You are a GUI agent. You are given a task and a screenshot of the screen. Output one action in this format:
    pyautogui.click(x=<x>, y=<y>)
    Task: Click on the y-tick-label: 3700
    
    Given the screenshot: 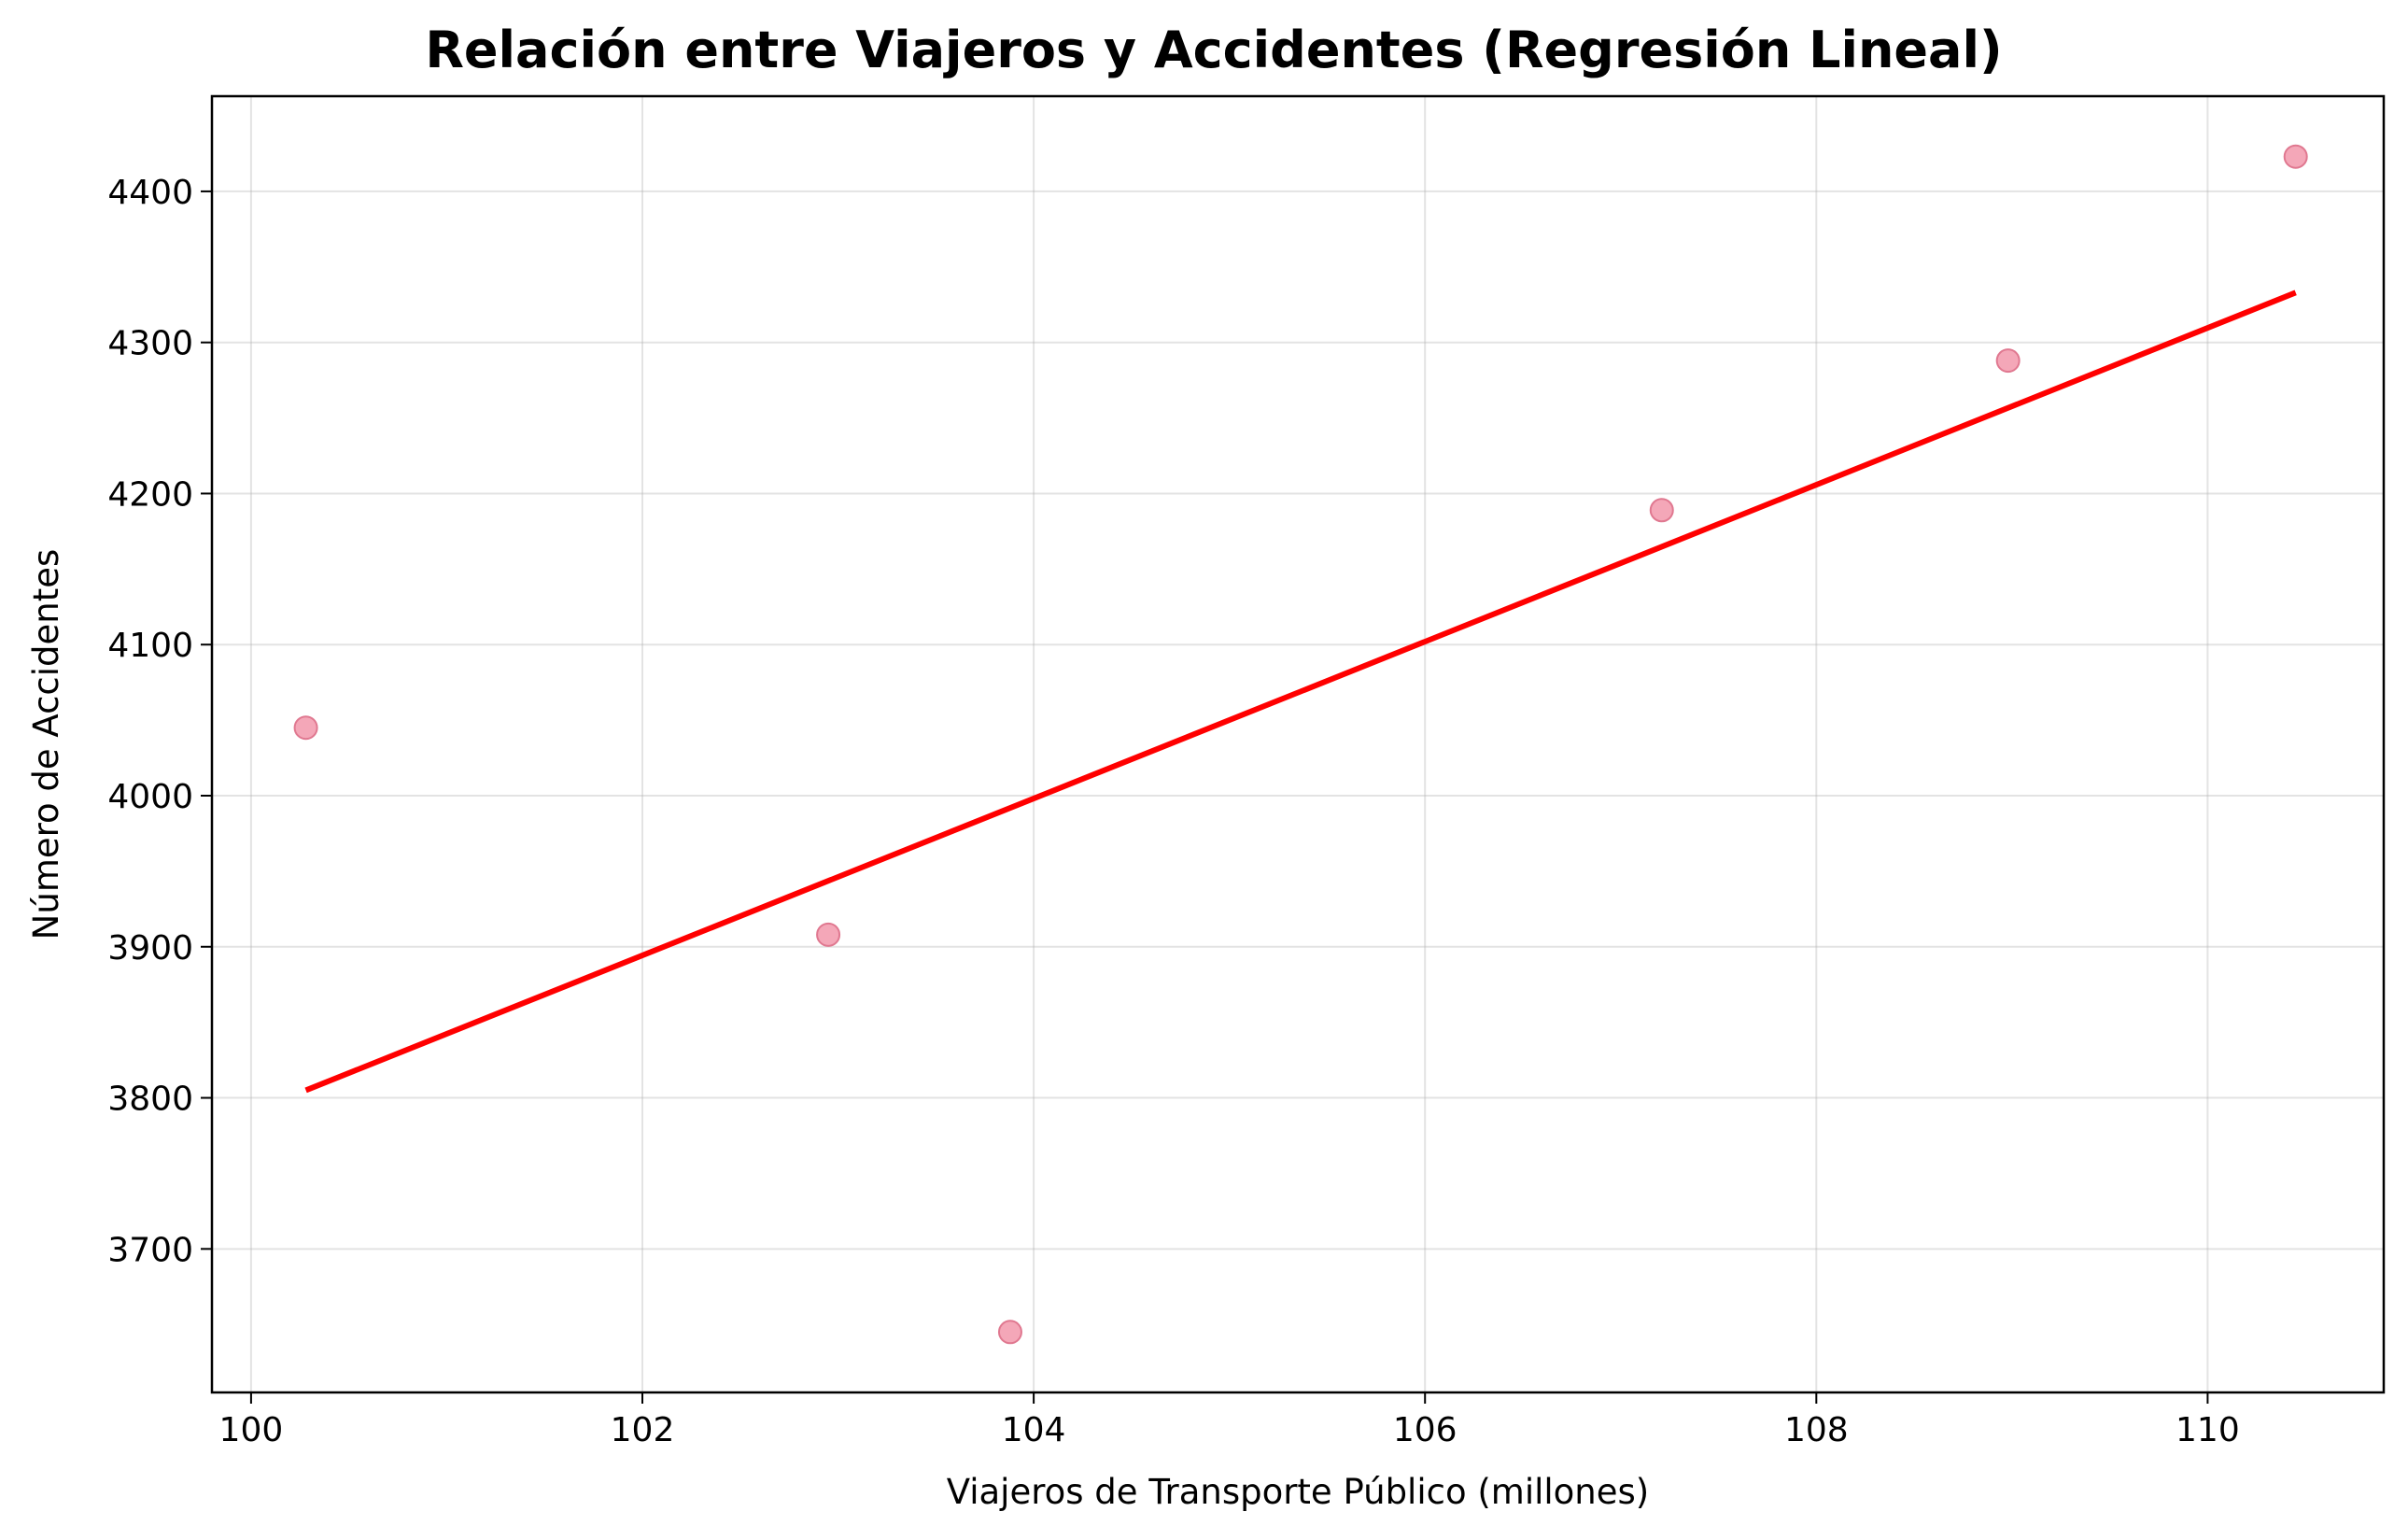 What is the action you would take?
    pyautogui.click(x=150, y=1250)
    